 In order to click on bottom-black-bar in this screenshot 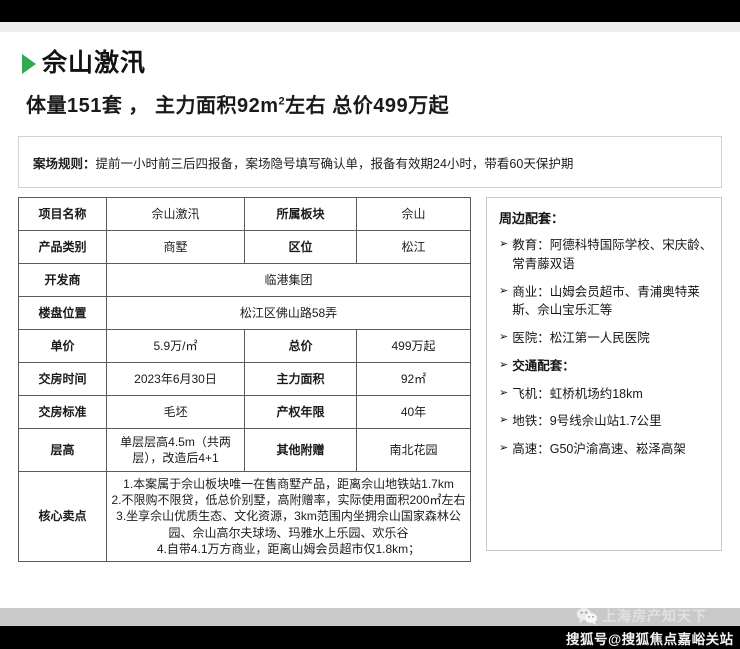, I will do `click(370, 637)`.